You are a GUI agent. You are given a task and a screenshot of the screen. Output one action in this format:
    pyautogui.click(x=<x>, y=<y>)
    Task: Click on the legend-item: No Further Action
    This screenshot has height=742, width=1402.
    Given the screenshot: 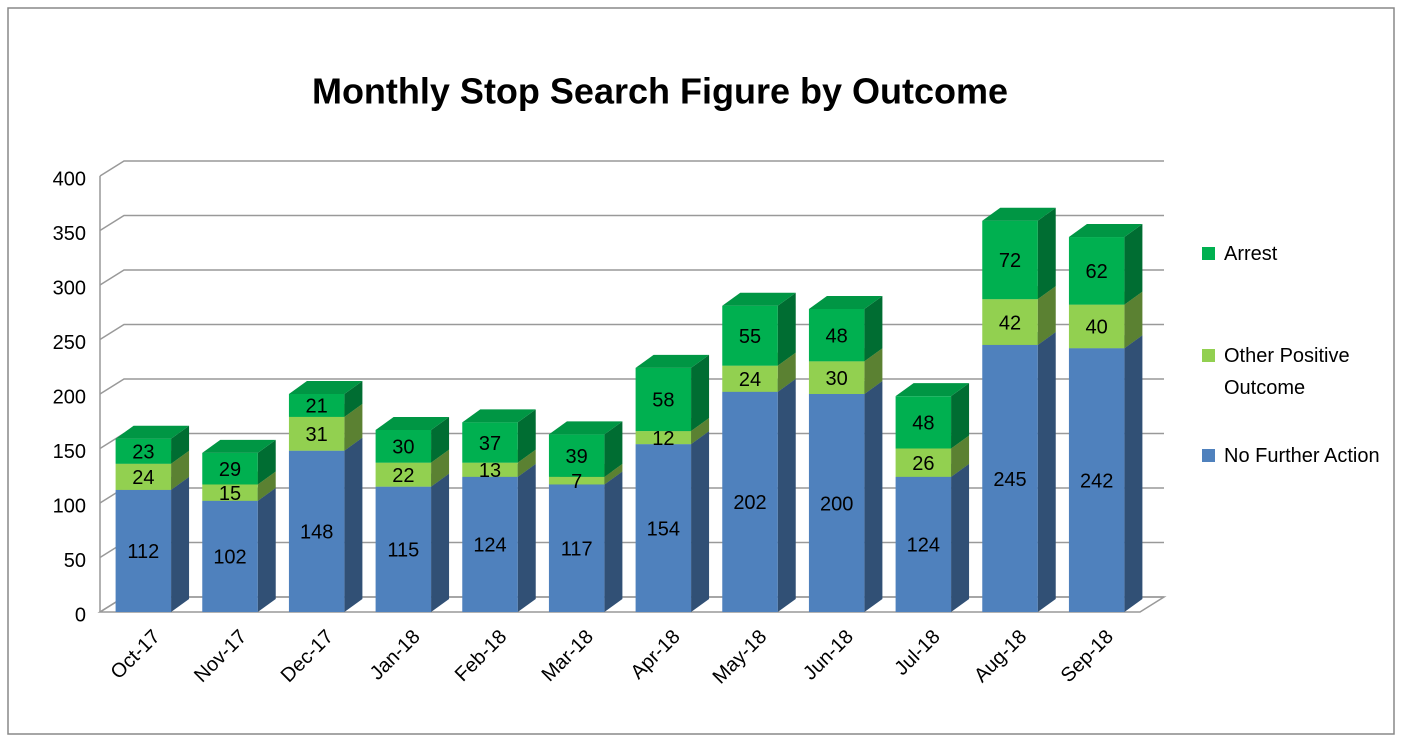 What is the action you would take?
    pyautogui.click(x=1292, y=456)
    